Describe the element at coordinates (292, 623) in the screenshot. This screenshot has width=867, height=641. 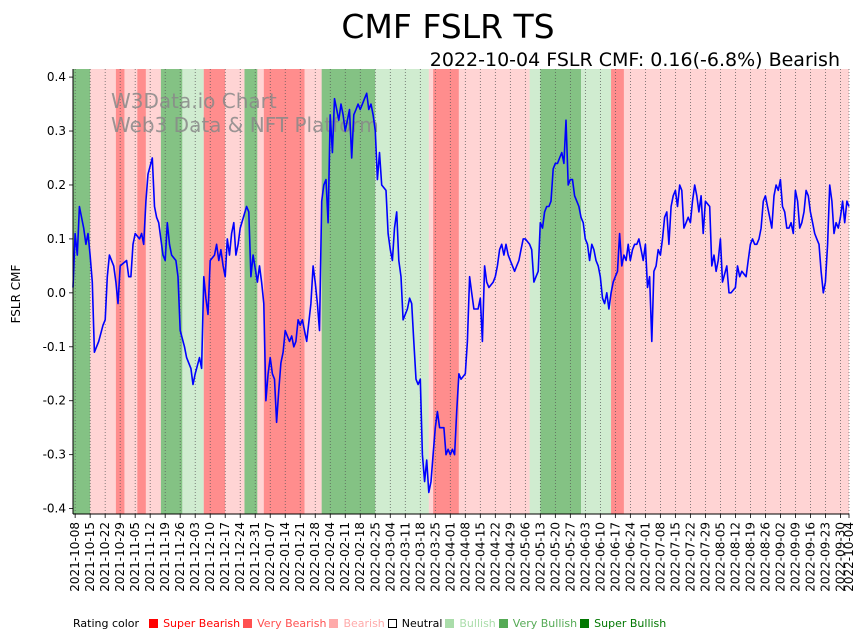
I see `legend-label: Very Bearish` at that location.